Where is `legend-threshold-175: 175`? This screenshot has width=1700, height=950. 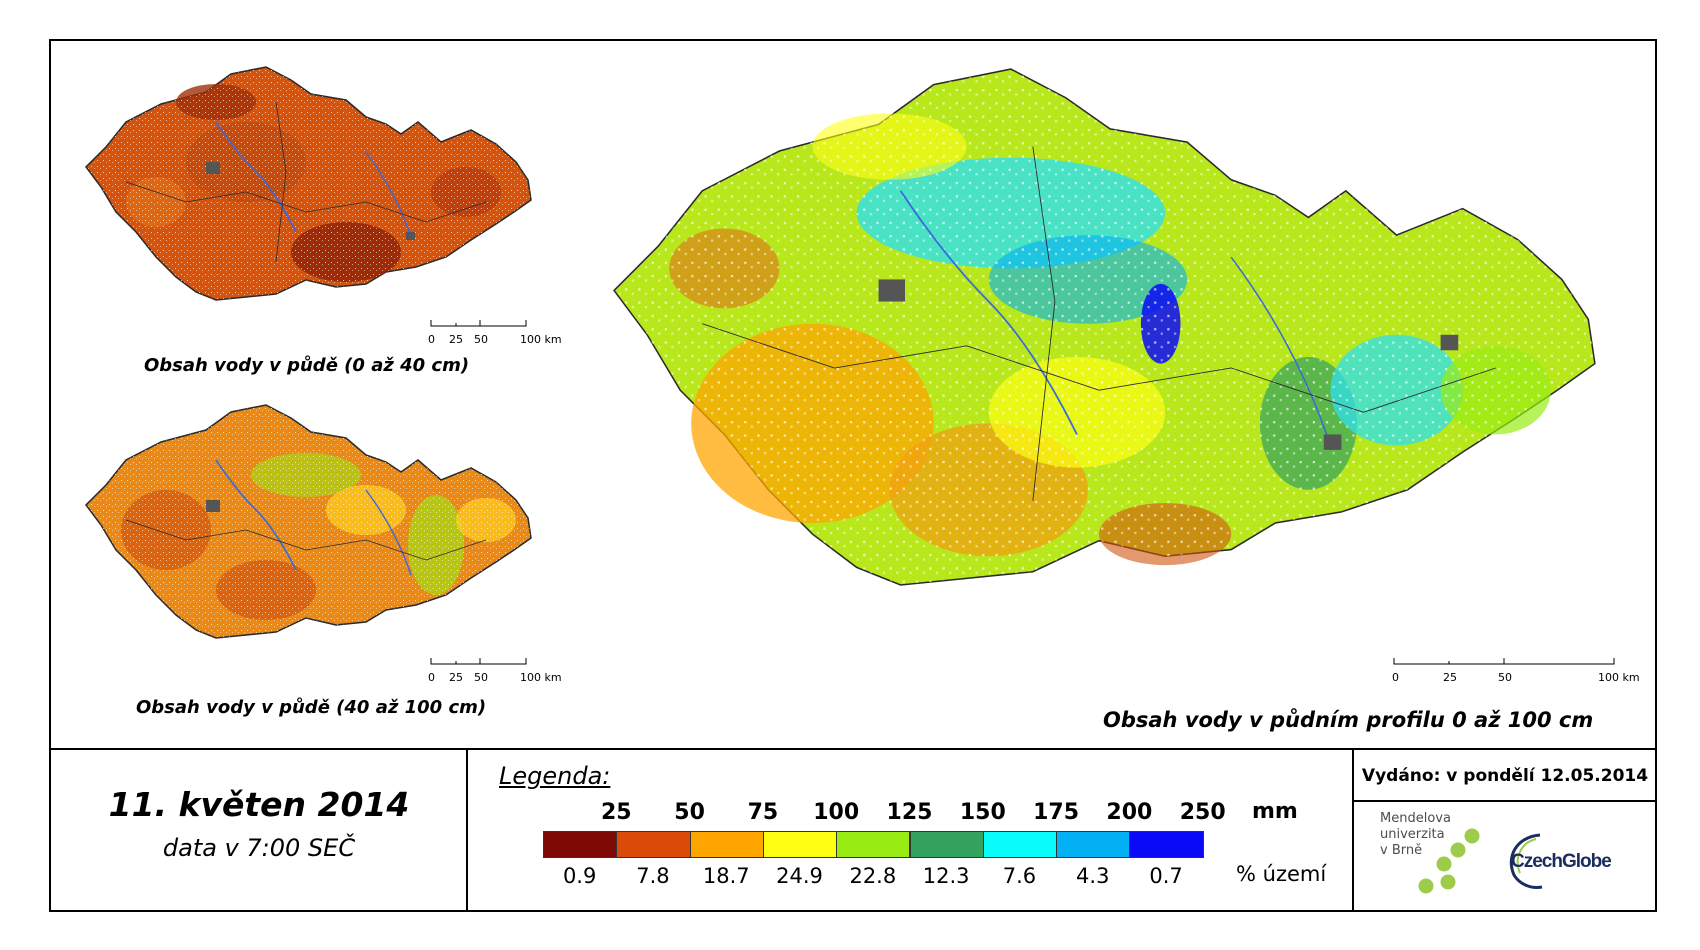 legend-threshold-175: 175 is located at coordinates (1056, 812).